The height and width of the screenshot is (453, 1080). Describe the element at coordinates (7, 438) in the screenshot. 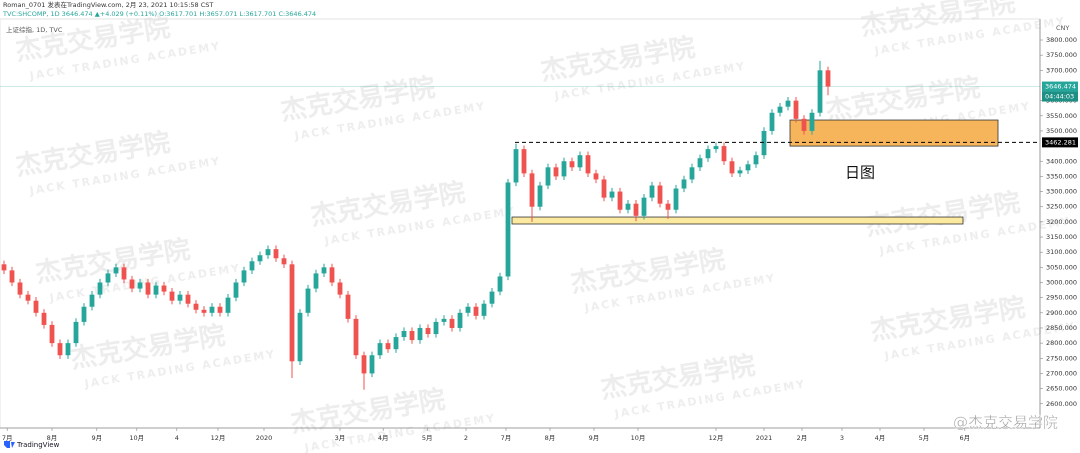

I see `x-tick-label: 7月` at that location.